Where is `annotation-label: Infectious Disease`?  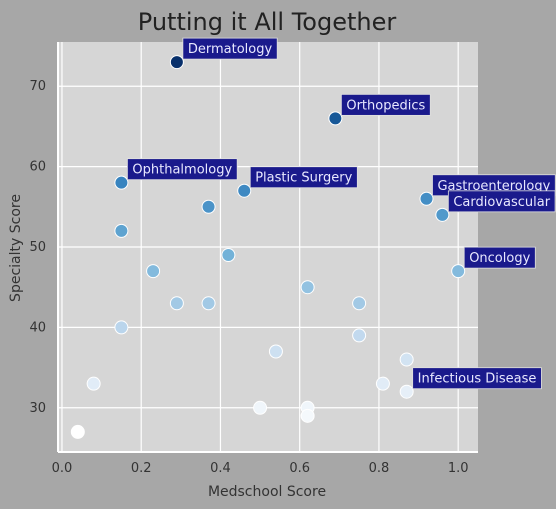
annotation-label: Infectious Disease is located at coordinates (477, 379).